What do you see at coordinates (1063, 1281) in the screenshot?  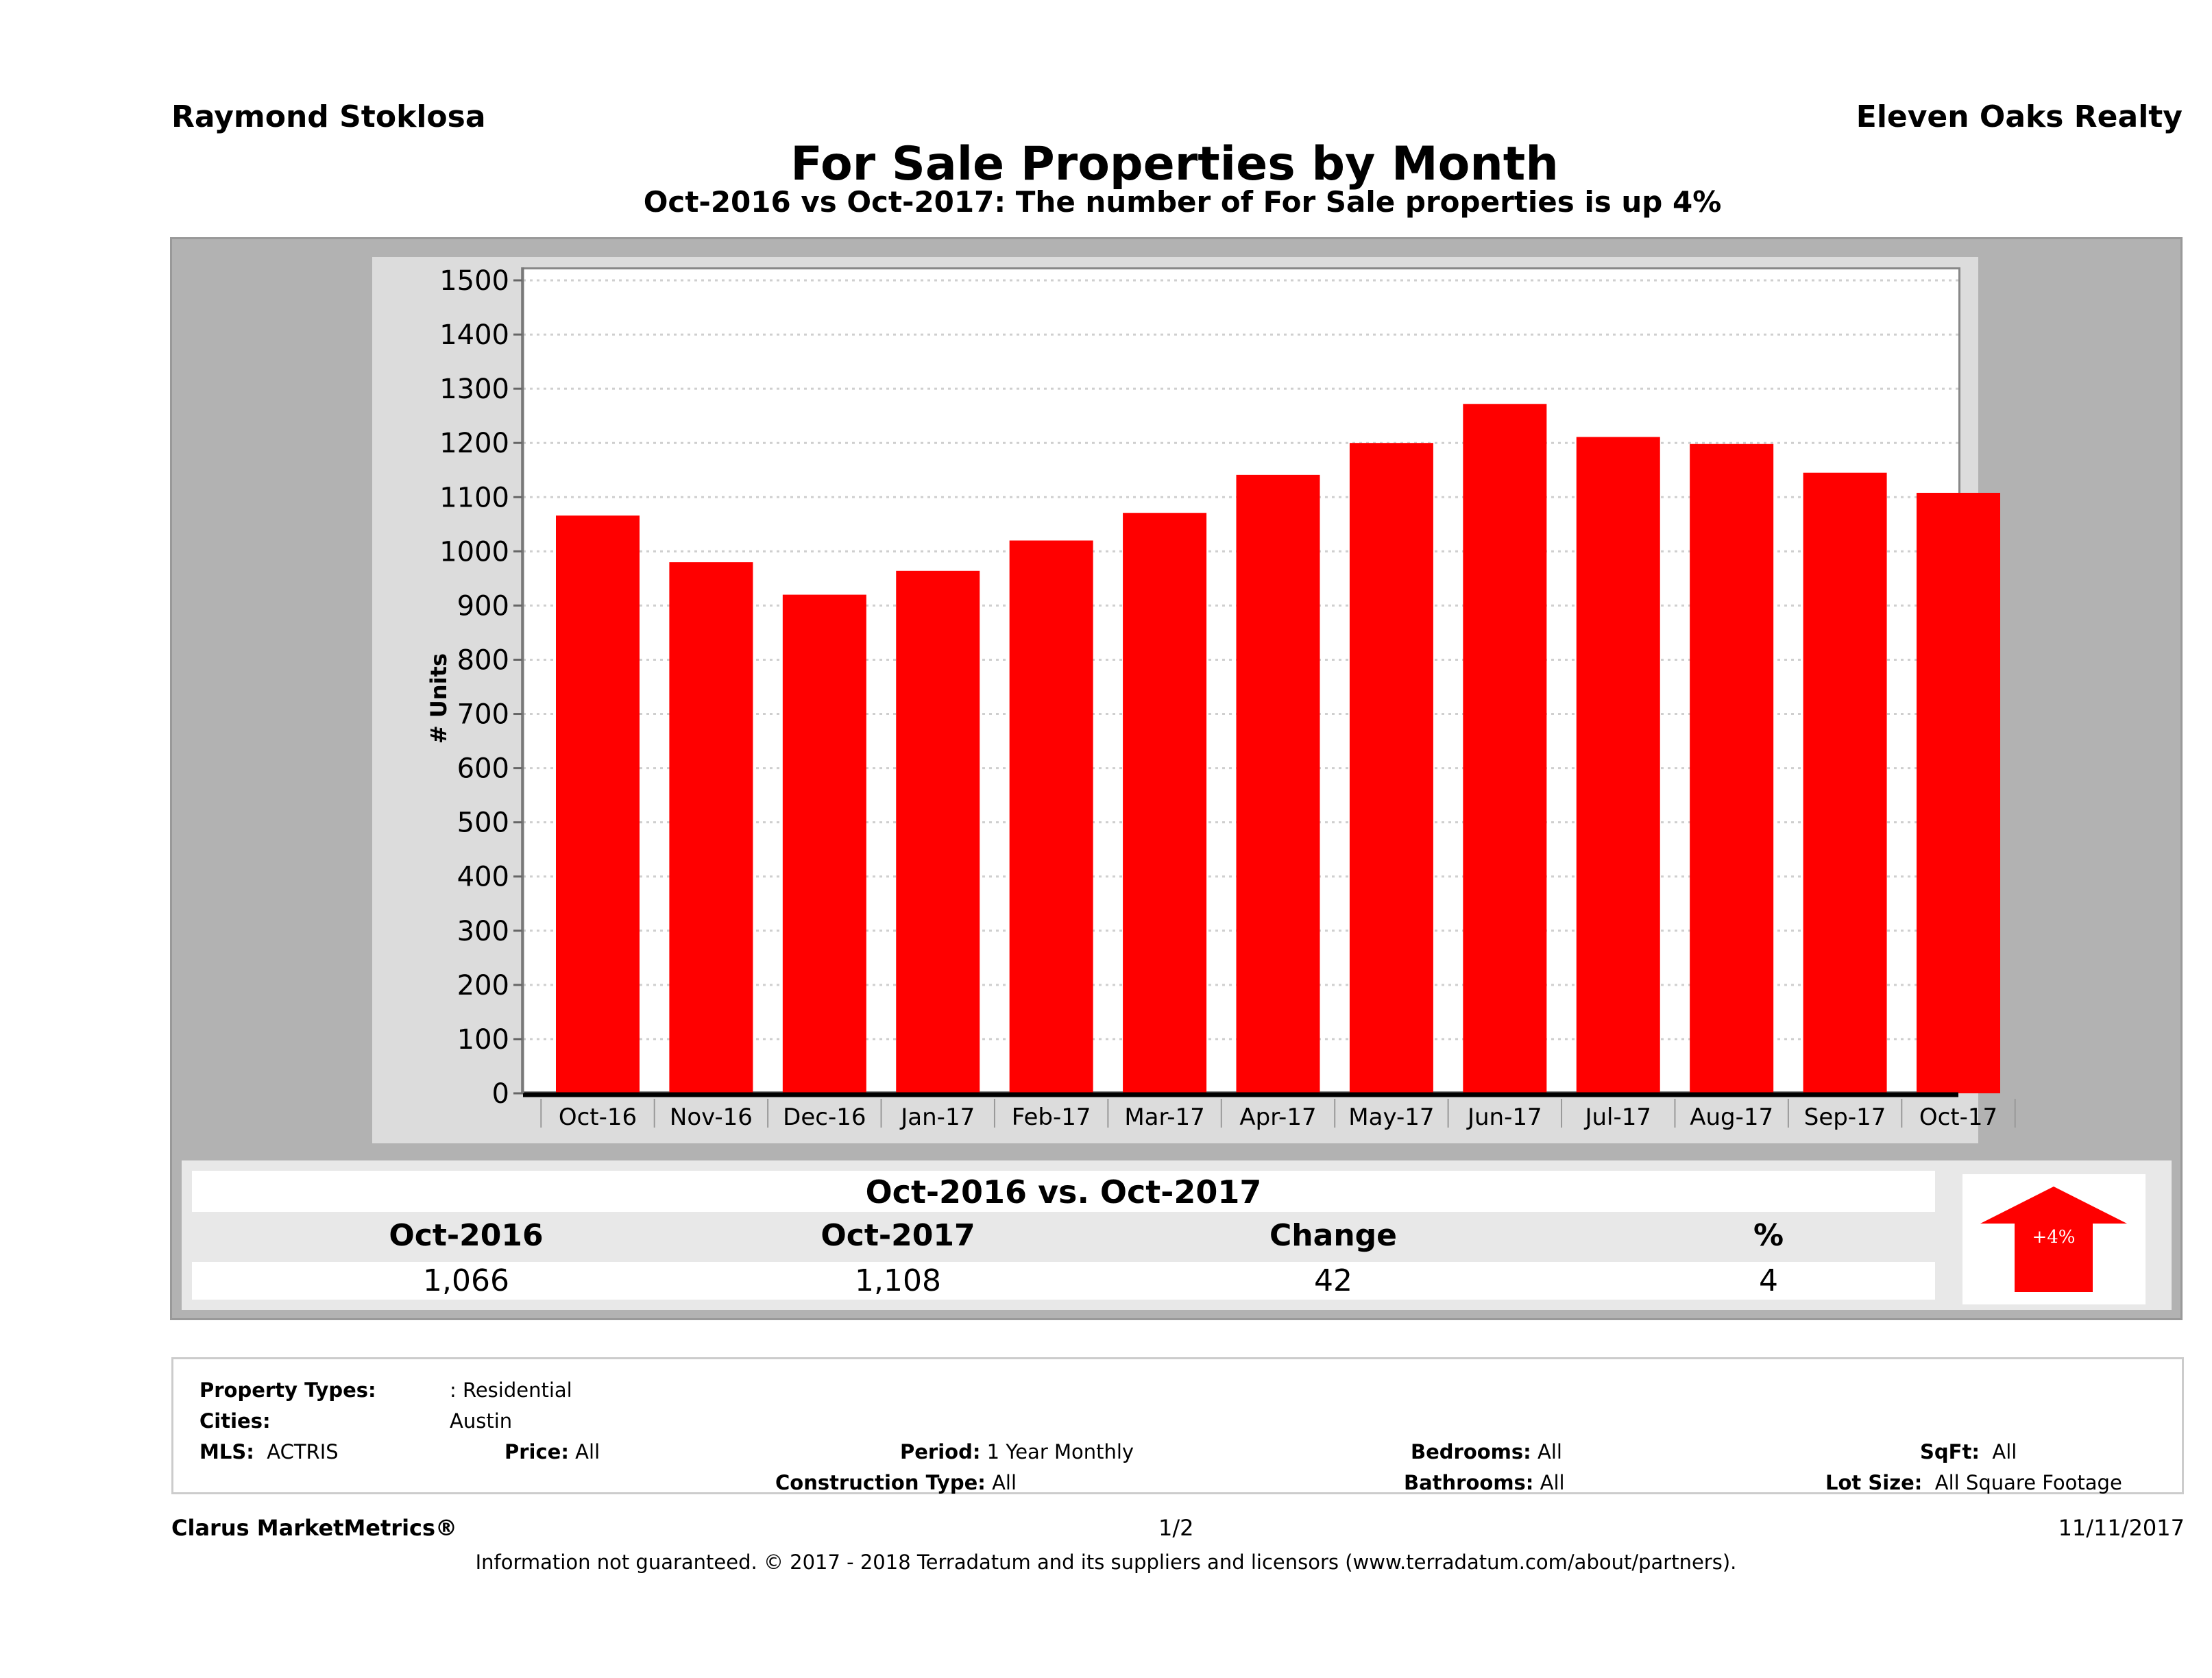 I see `summary-value-row: 1,066 1,108 42 4` at bounding box center [1063, 1281].